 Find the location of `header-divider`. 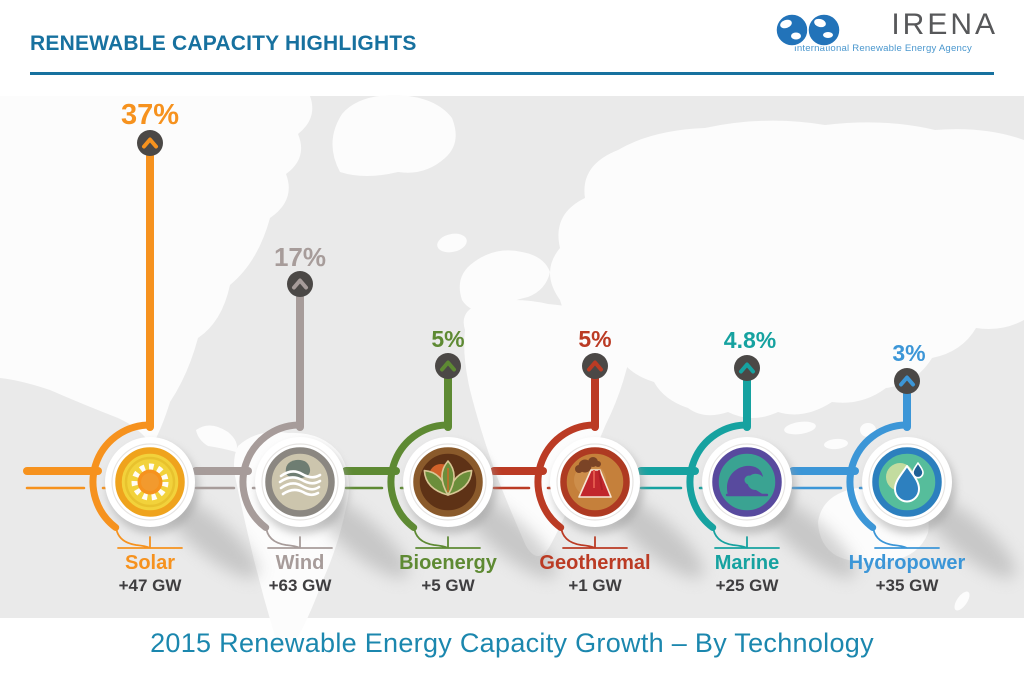

header-divider is located at coordinates (512, 73).